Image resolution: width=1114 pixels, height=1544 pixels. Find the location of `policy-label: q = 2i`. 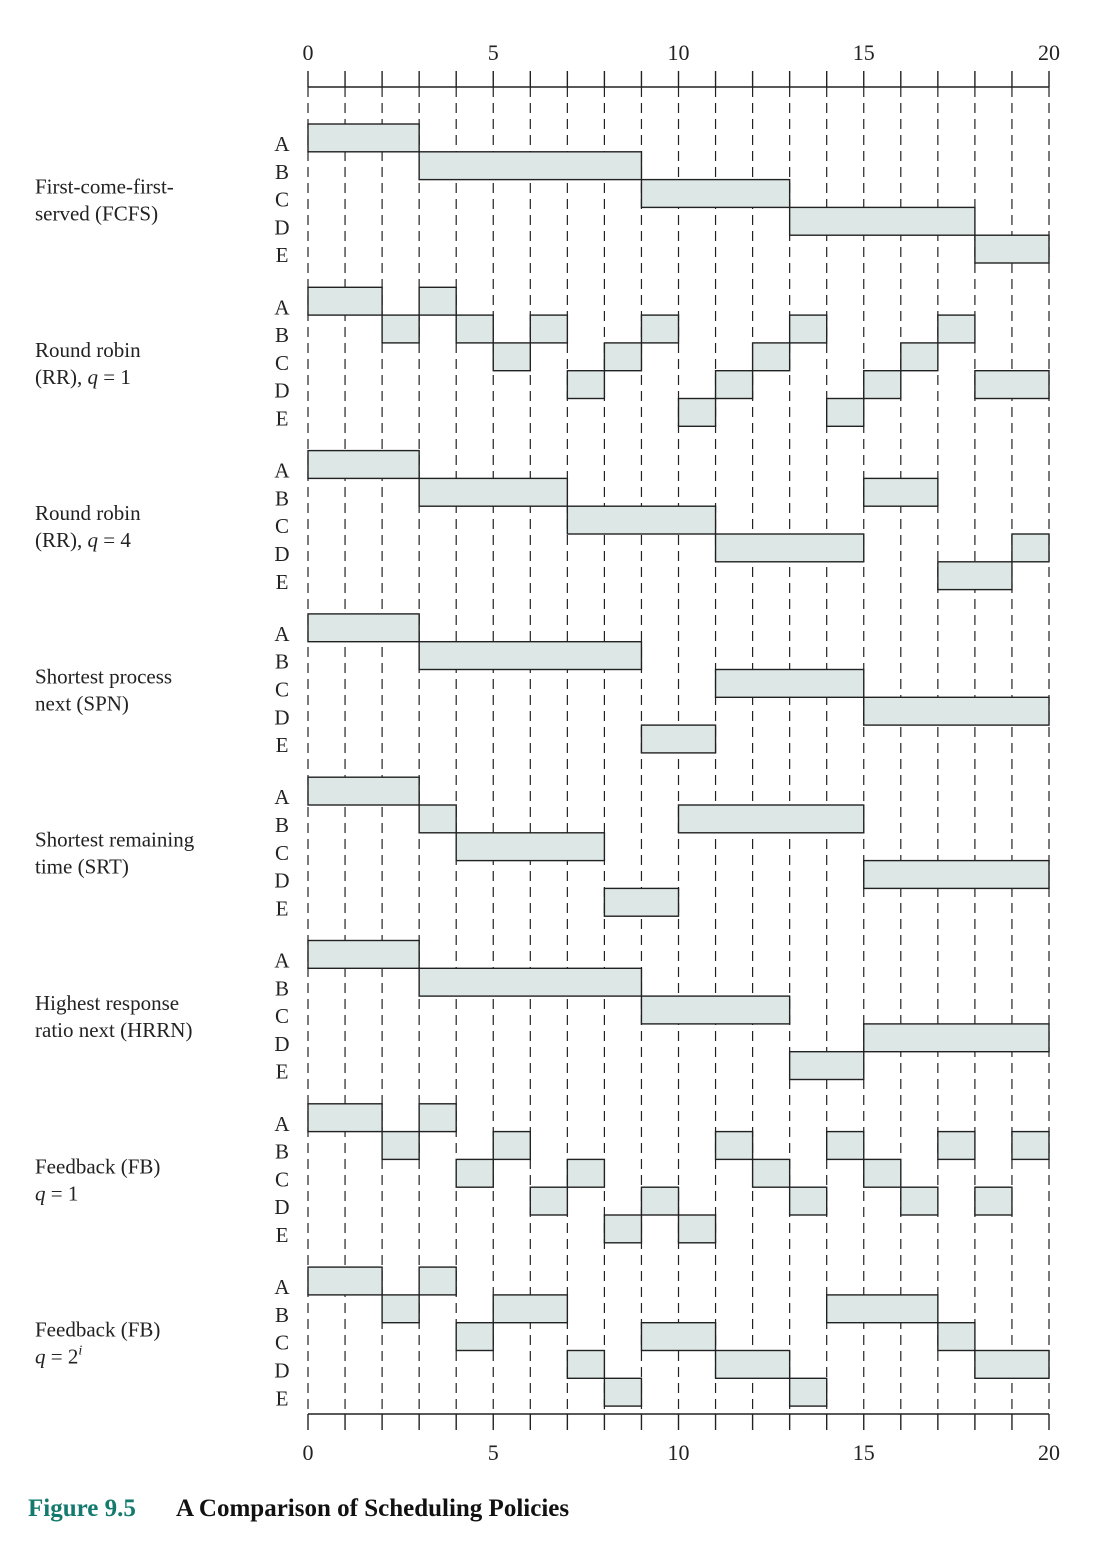

policy-label: q = 2i is located at coordinates (58, 1356).